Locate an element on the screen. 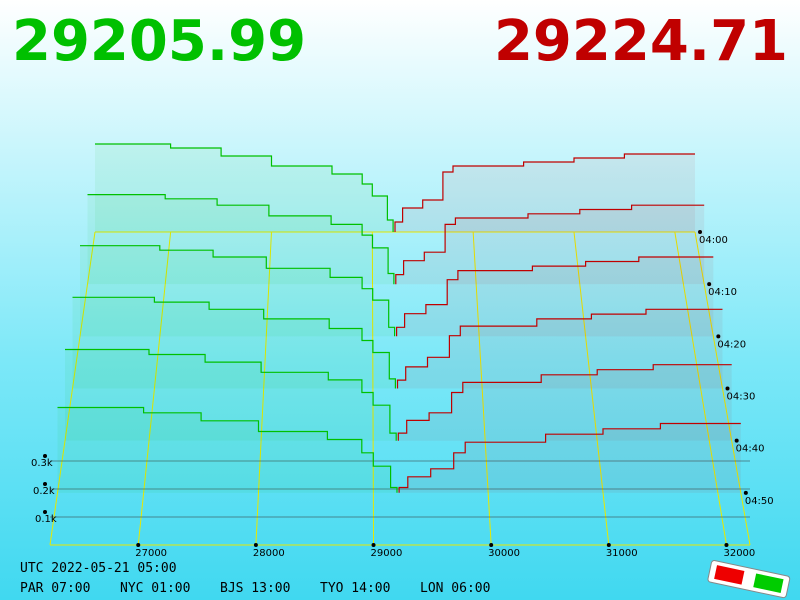  time-tick-label: 04:20 is located at coordinates (731, 344).